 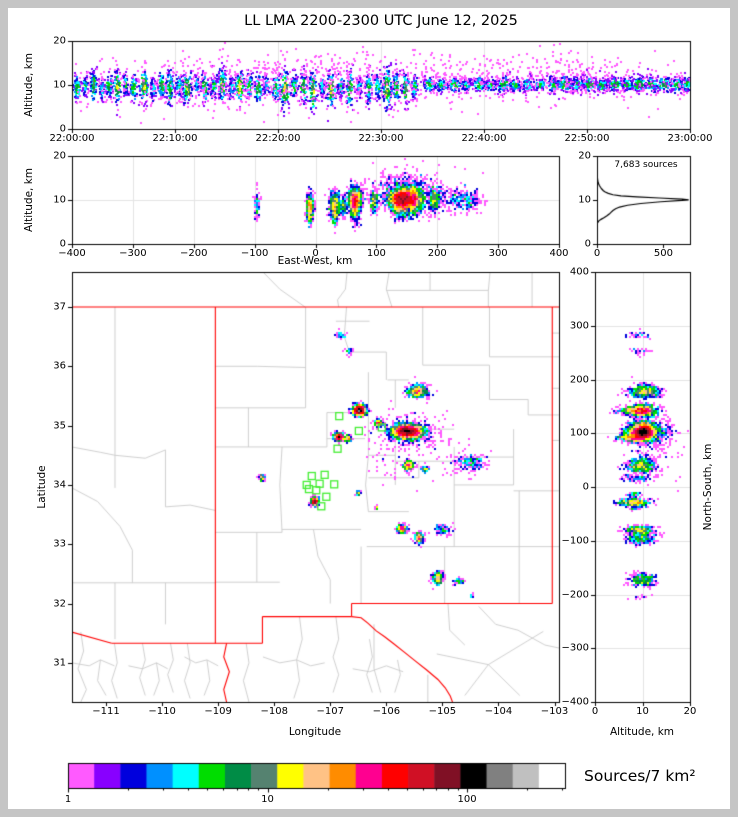 What do you see at coordinates (59, 663) in the screenshot?
I see `tick-label: 31` at bounding box center [59, 663].